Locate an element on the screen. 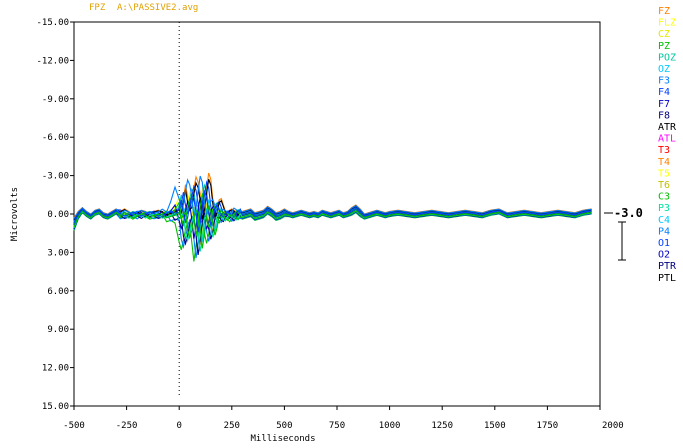 The width and height of the screenshot is (683, 448). legend-entry: PTL is located at coordinates (667, 278).